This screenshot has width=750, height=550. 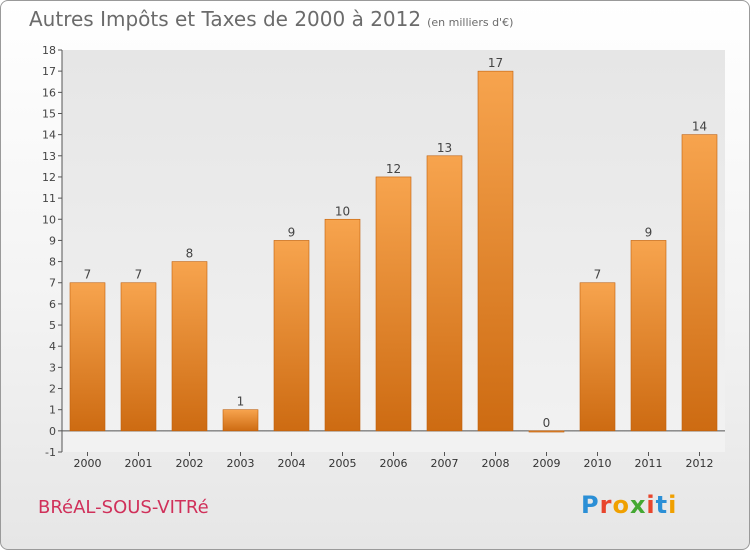 I want to click on data-label-2008: 17, so click(x=495, y=63).